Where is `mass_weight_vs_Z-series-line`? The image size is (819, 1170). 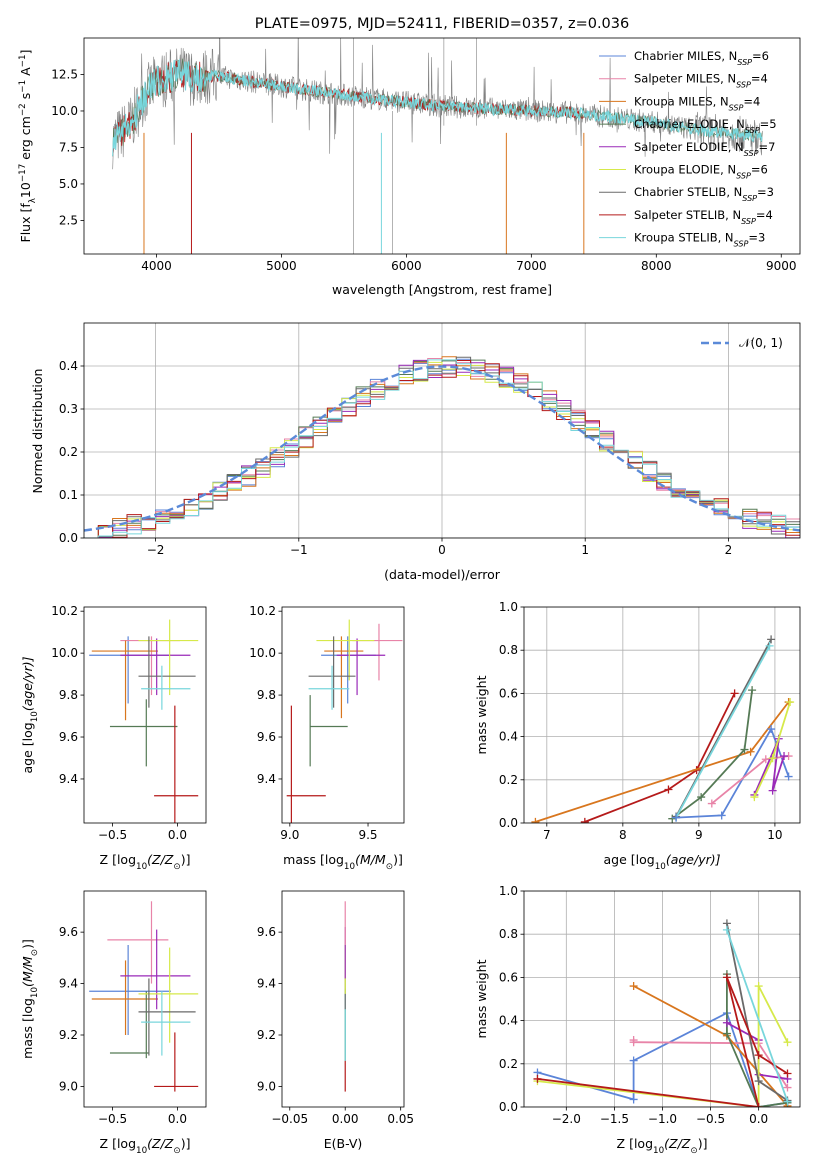
mass_weight_vs_Z-series-line is located at coordinates (757, 1015).